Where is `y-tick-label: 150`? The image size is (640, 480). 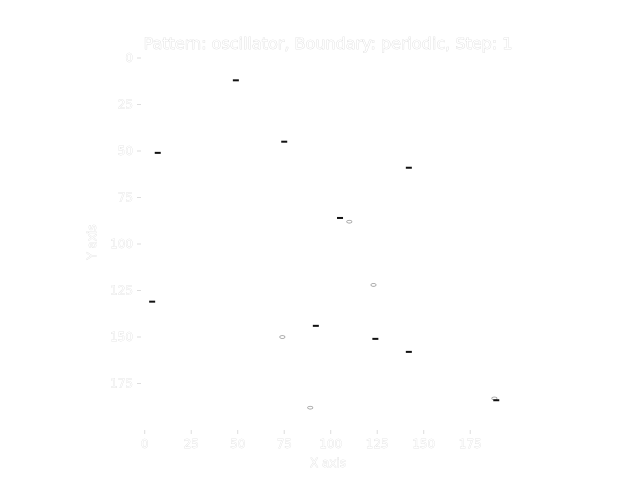
y-tick-label: 150 is located at coordinates (121, 337).